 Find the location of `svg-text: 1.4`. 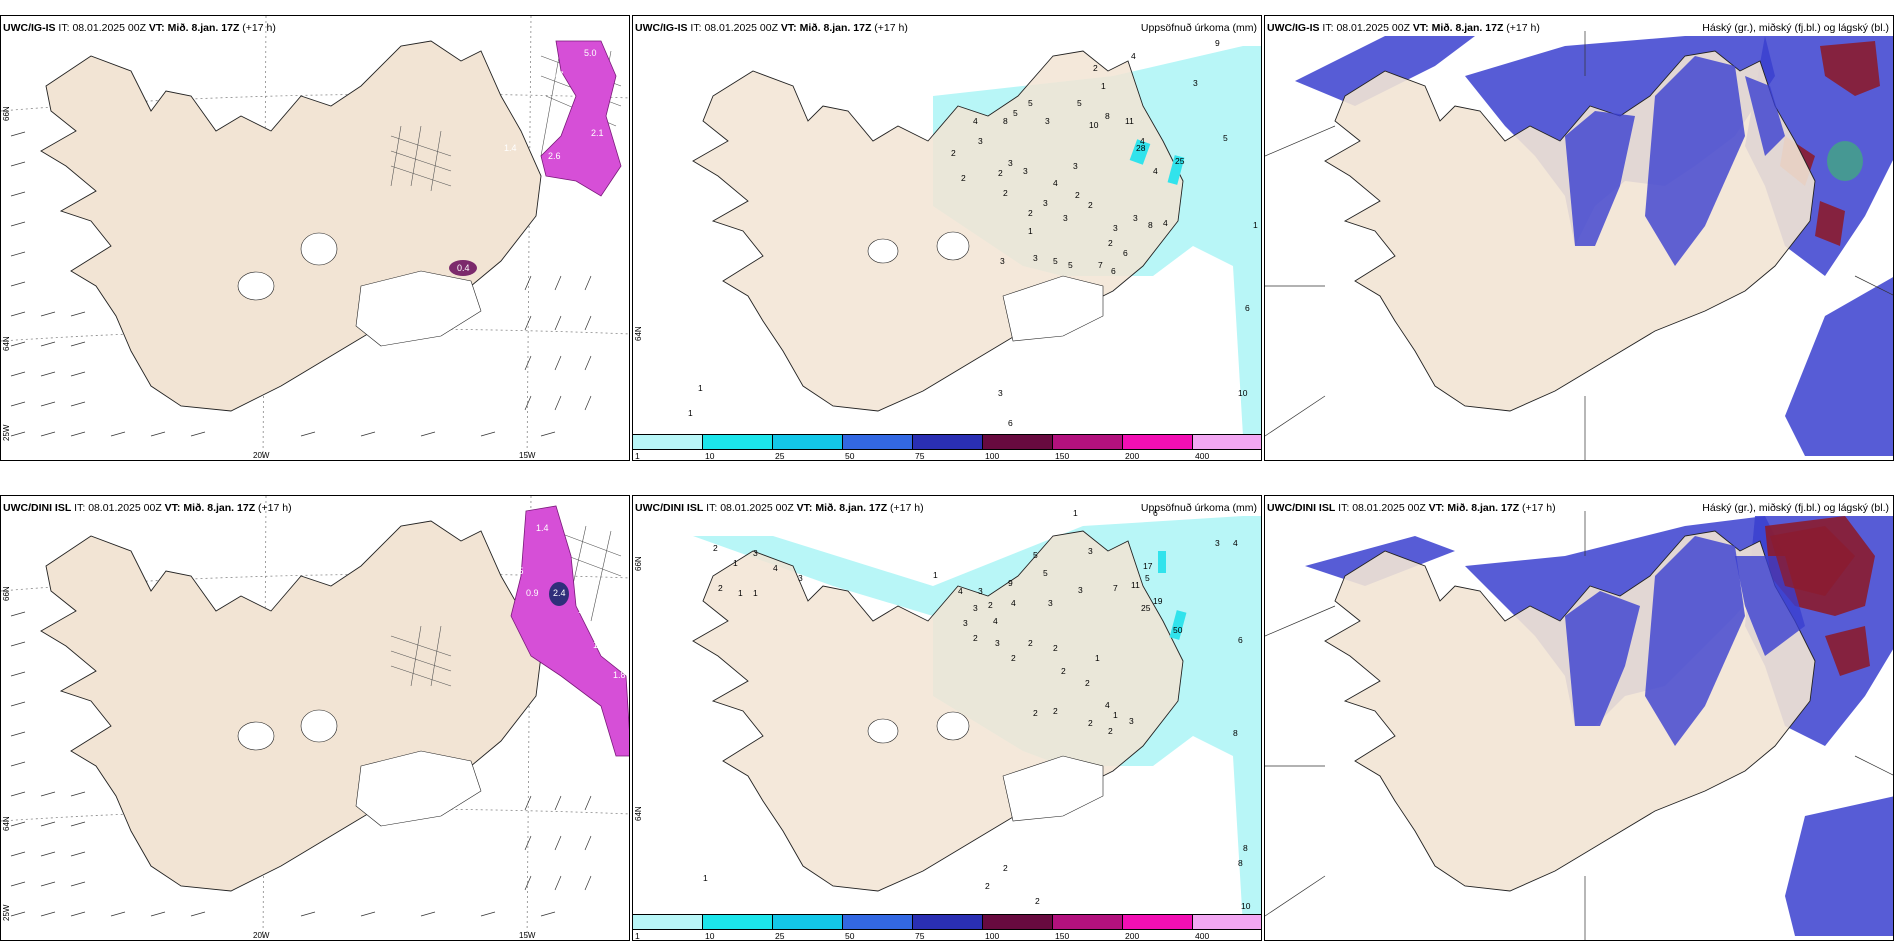

svg-text: 1.4 is located at coordinates (542, 528).